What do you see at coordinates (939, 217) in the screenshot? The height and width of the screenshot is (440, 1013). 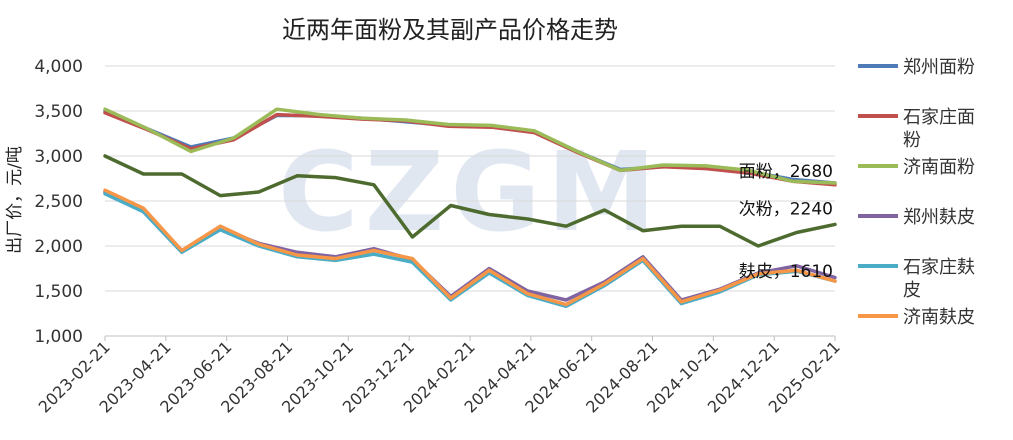 I see `legend-label: 郑州麸皮` at bounding box center [939, 217].